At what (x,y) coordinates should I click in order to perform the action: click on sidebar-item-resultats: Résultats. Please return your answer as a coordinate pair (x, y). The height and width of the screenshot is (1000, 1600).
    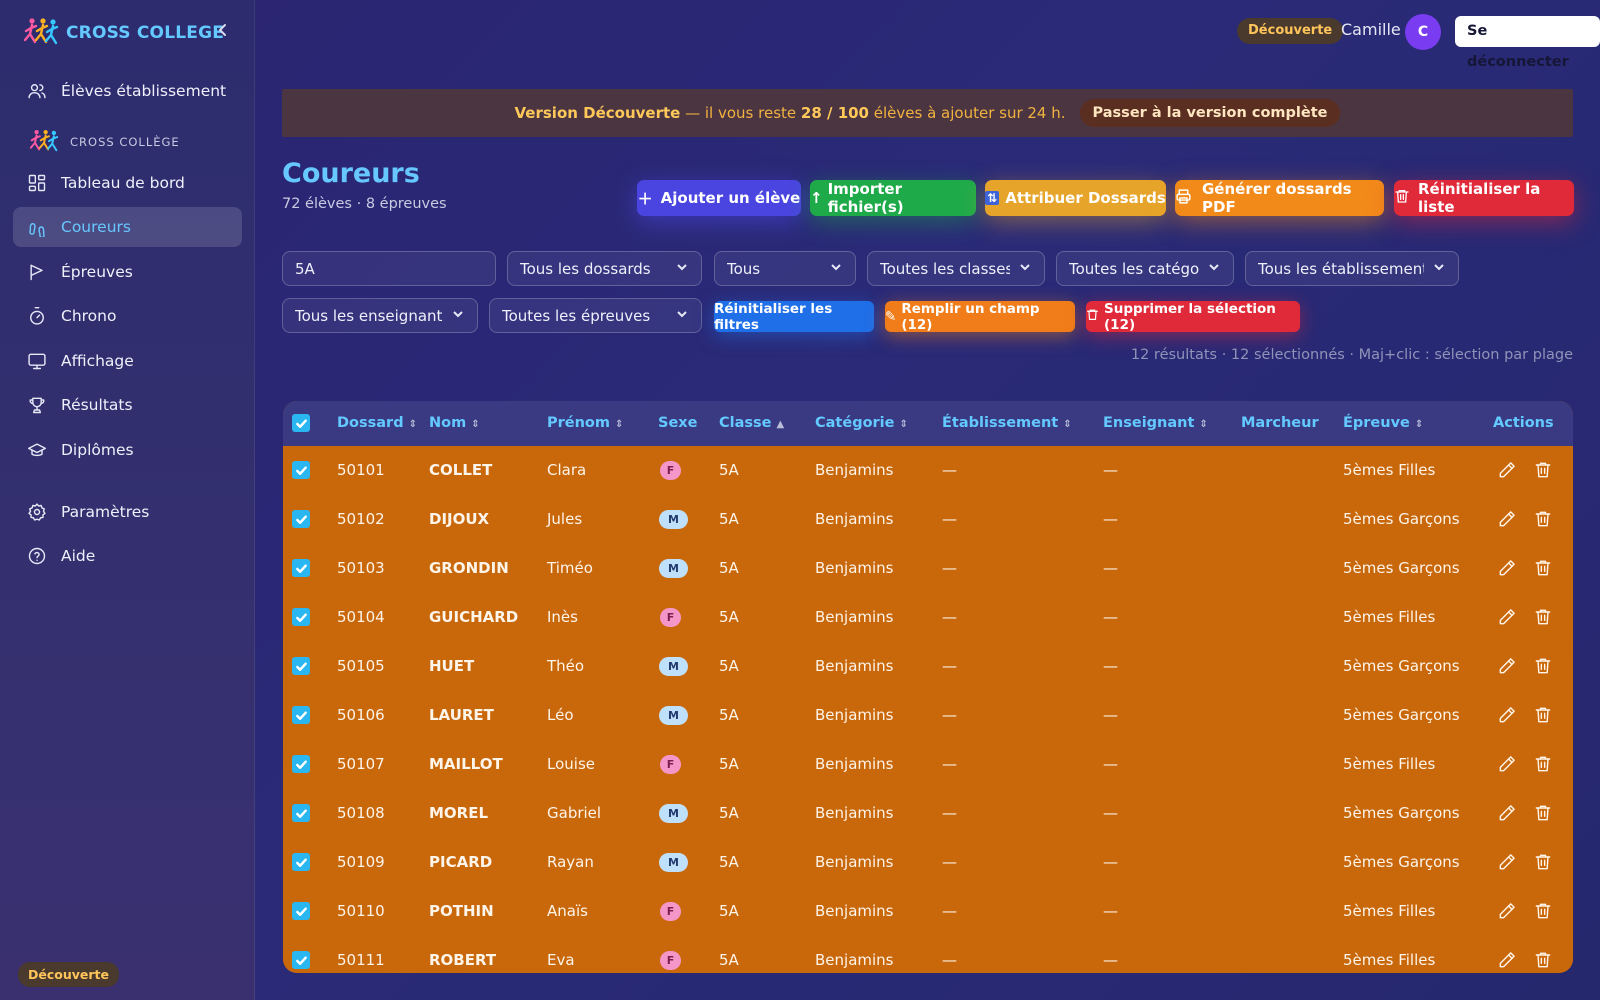
    Looking at the image, I should click on (127, 405).